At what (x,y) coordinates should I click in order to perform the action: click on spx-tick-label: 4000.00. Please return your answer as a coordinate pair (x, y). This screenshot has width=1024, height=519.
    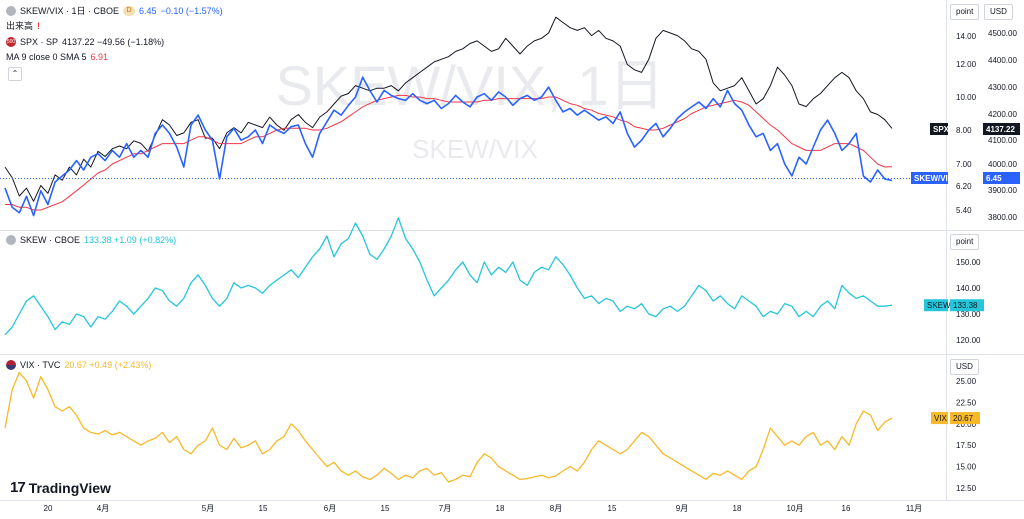
    Looking at the image, I should click on (1002, 164).